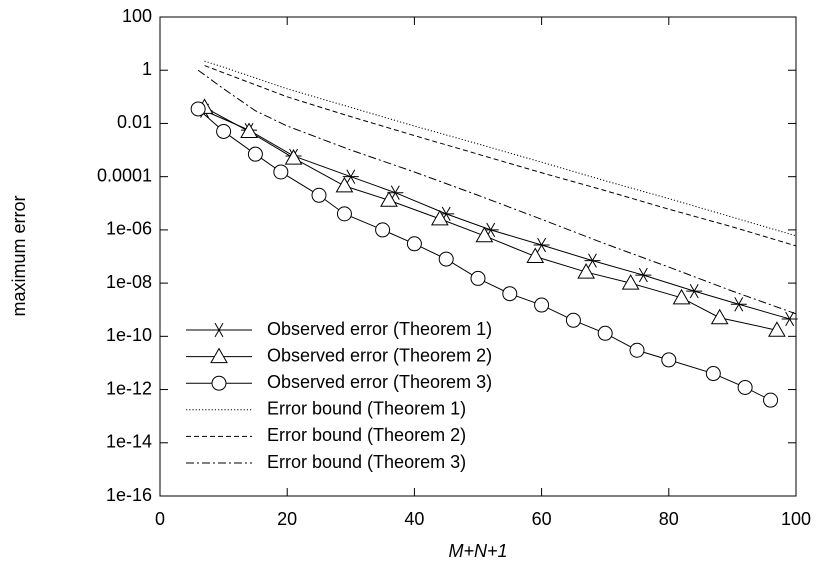  What do you see at coordinates (129, 442) in the screenshot?
I see `y-tick-label: 1e-14` at bounding box center [129, 442].